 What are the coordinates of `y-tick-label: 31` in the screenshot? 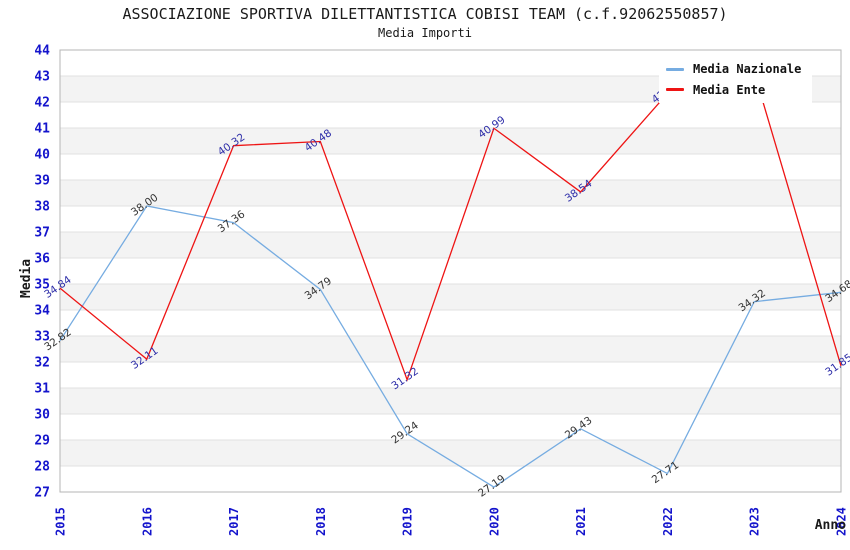 It's located at (42, 389).